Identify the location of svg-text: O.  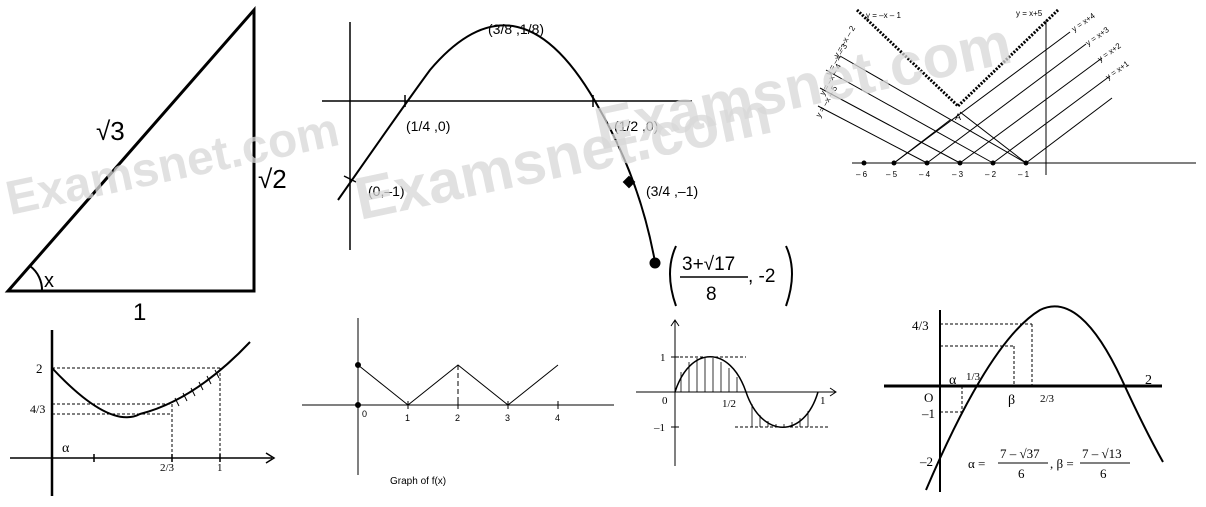
(928, 397).